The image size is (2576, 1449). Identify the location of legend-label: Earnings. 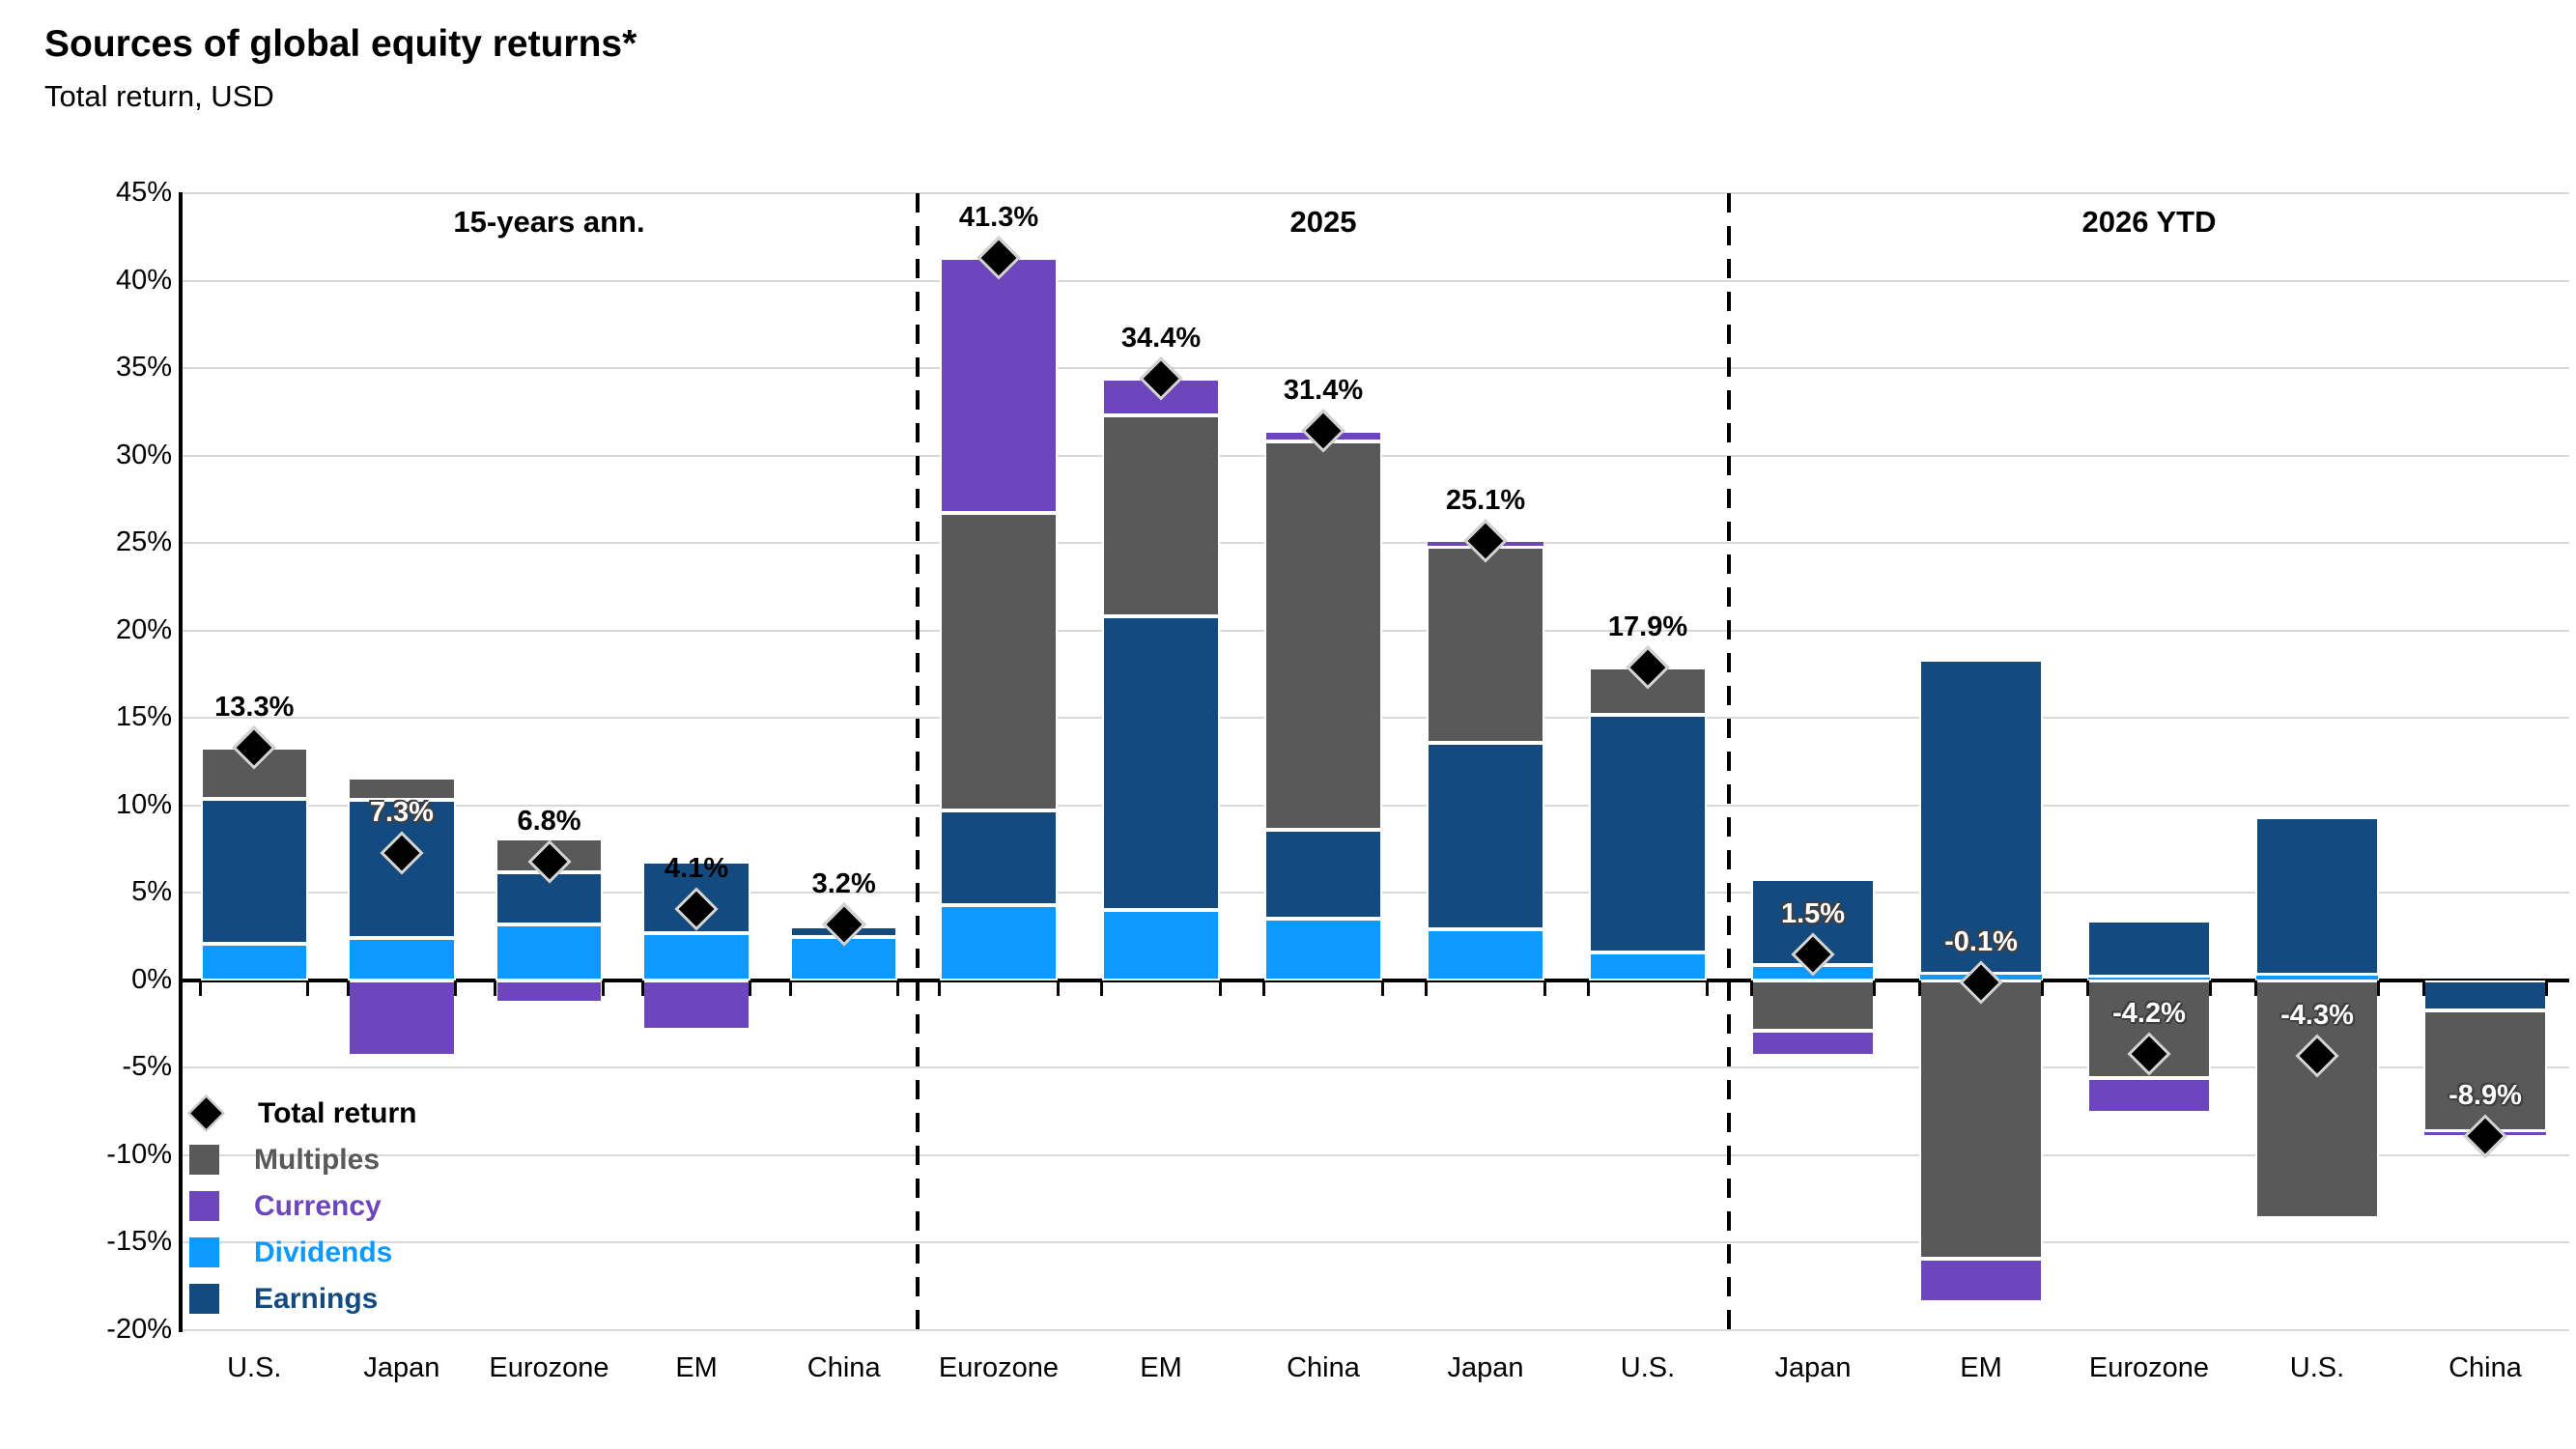
(316, 1299).